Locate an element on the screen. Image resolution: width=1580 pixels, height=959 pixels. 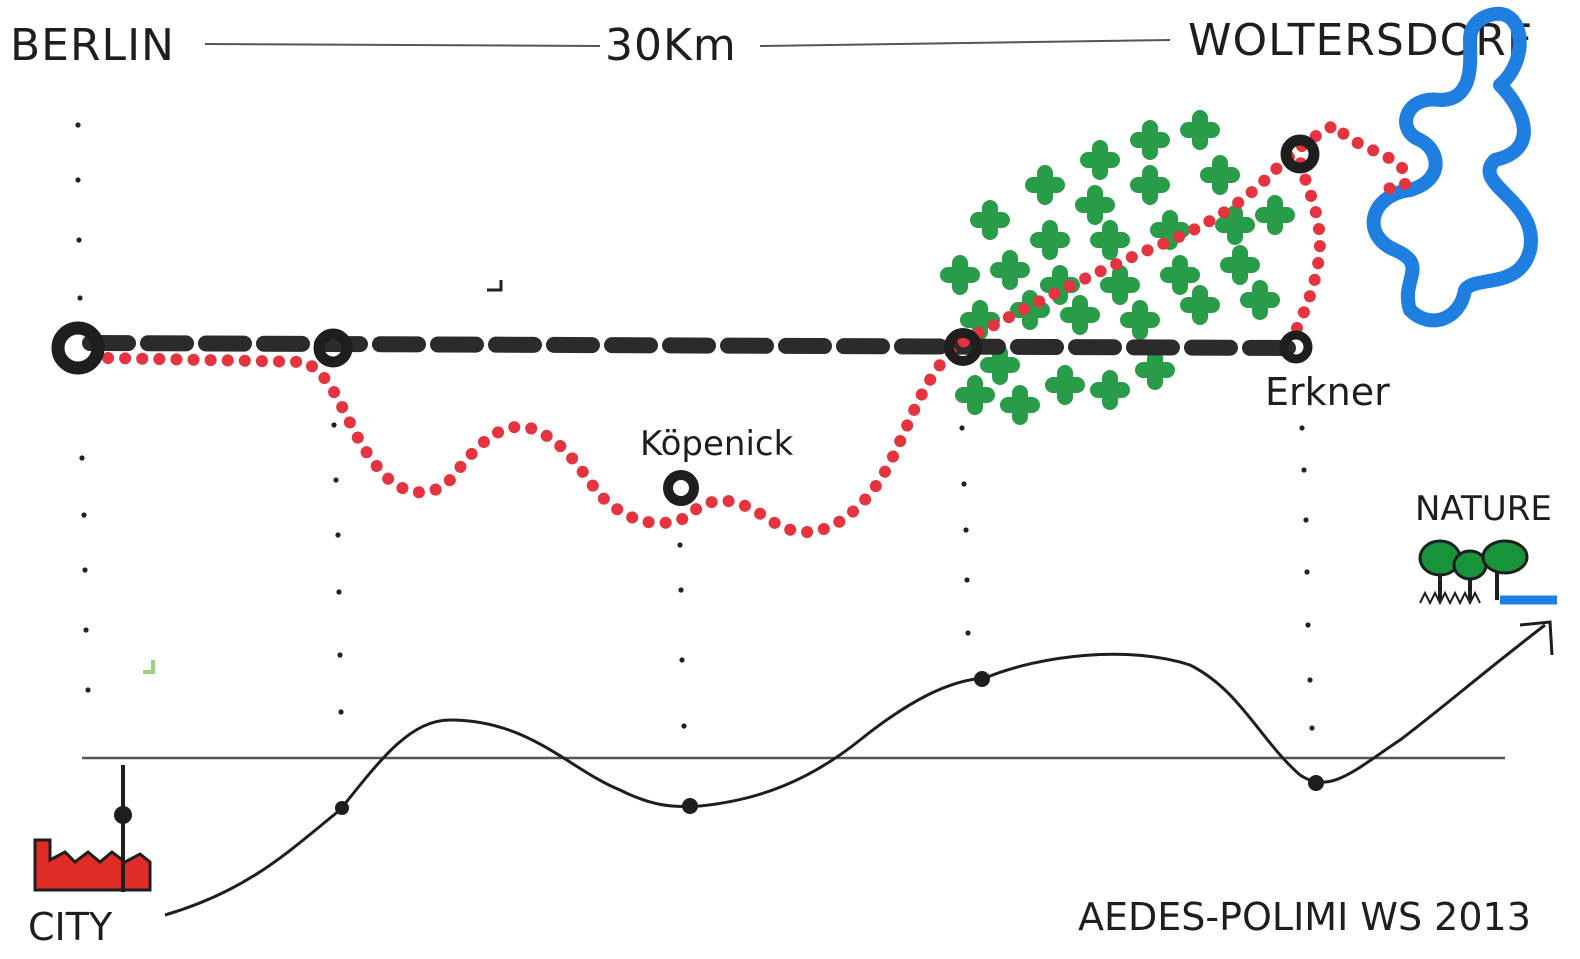
nature-label: NATURE is located at coordinates (1483, 509).